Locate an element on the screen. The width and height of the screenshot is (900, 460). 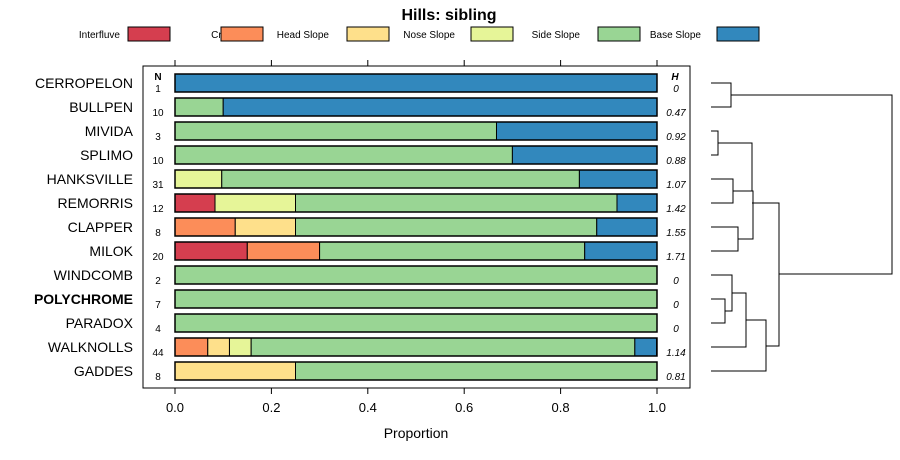
legend-label: Base Slope is located at coordinates (676, 35).